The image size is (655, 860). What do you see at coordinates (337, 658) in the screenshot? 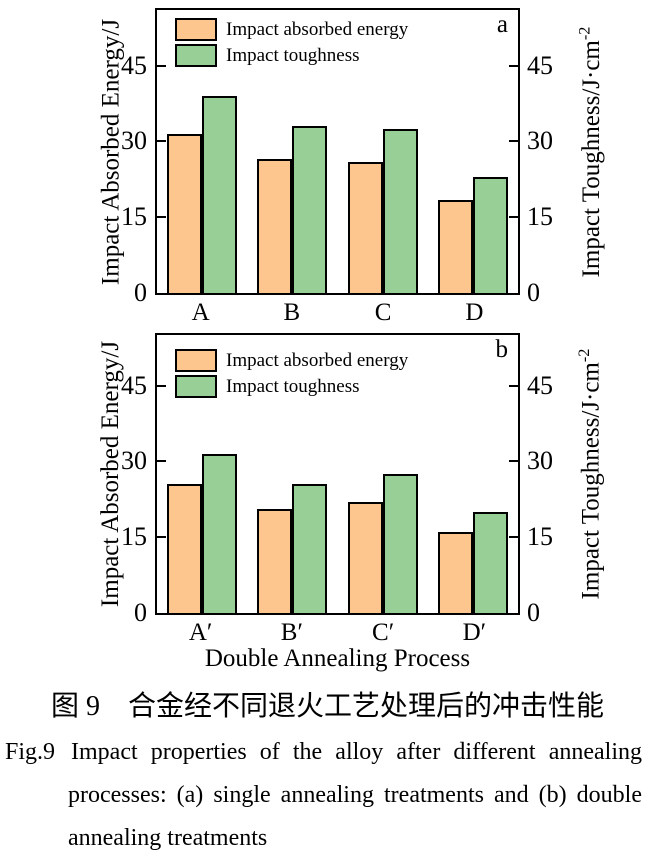
I see `x-axis-title: Double Annealing Process` at bounding box center [337, 658].